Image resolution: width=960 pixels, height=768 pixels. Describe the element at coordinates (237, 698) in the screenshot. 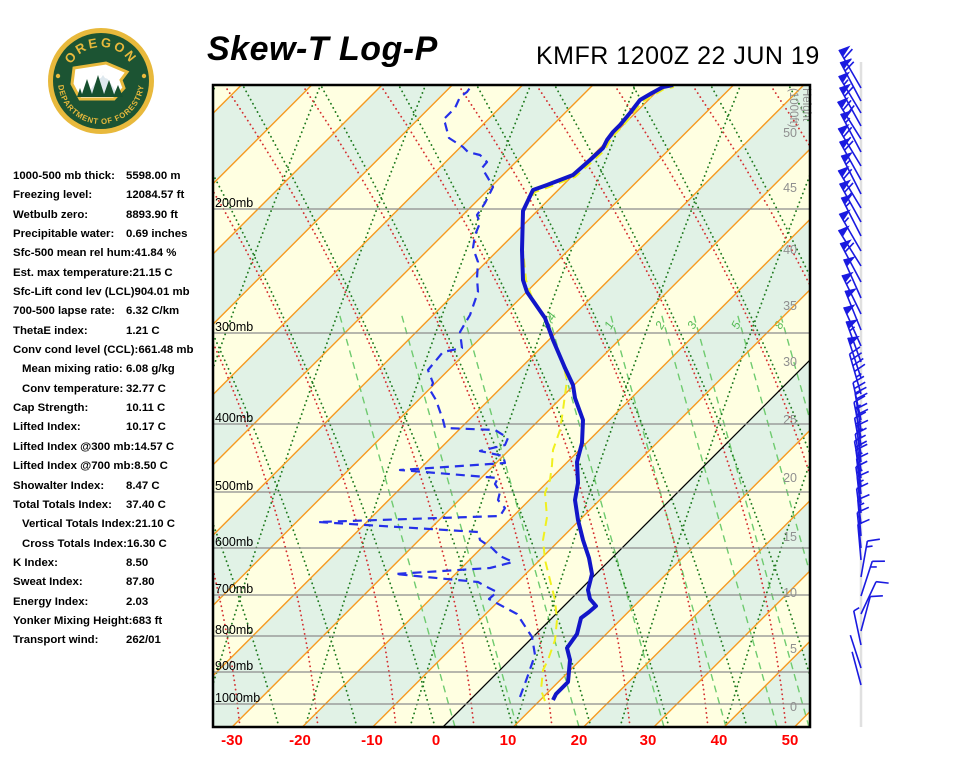

I see `pressure-label: 1000mb` at that location.